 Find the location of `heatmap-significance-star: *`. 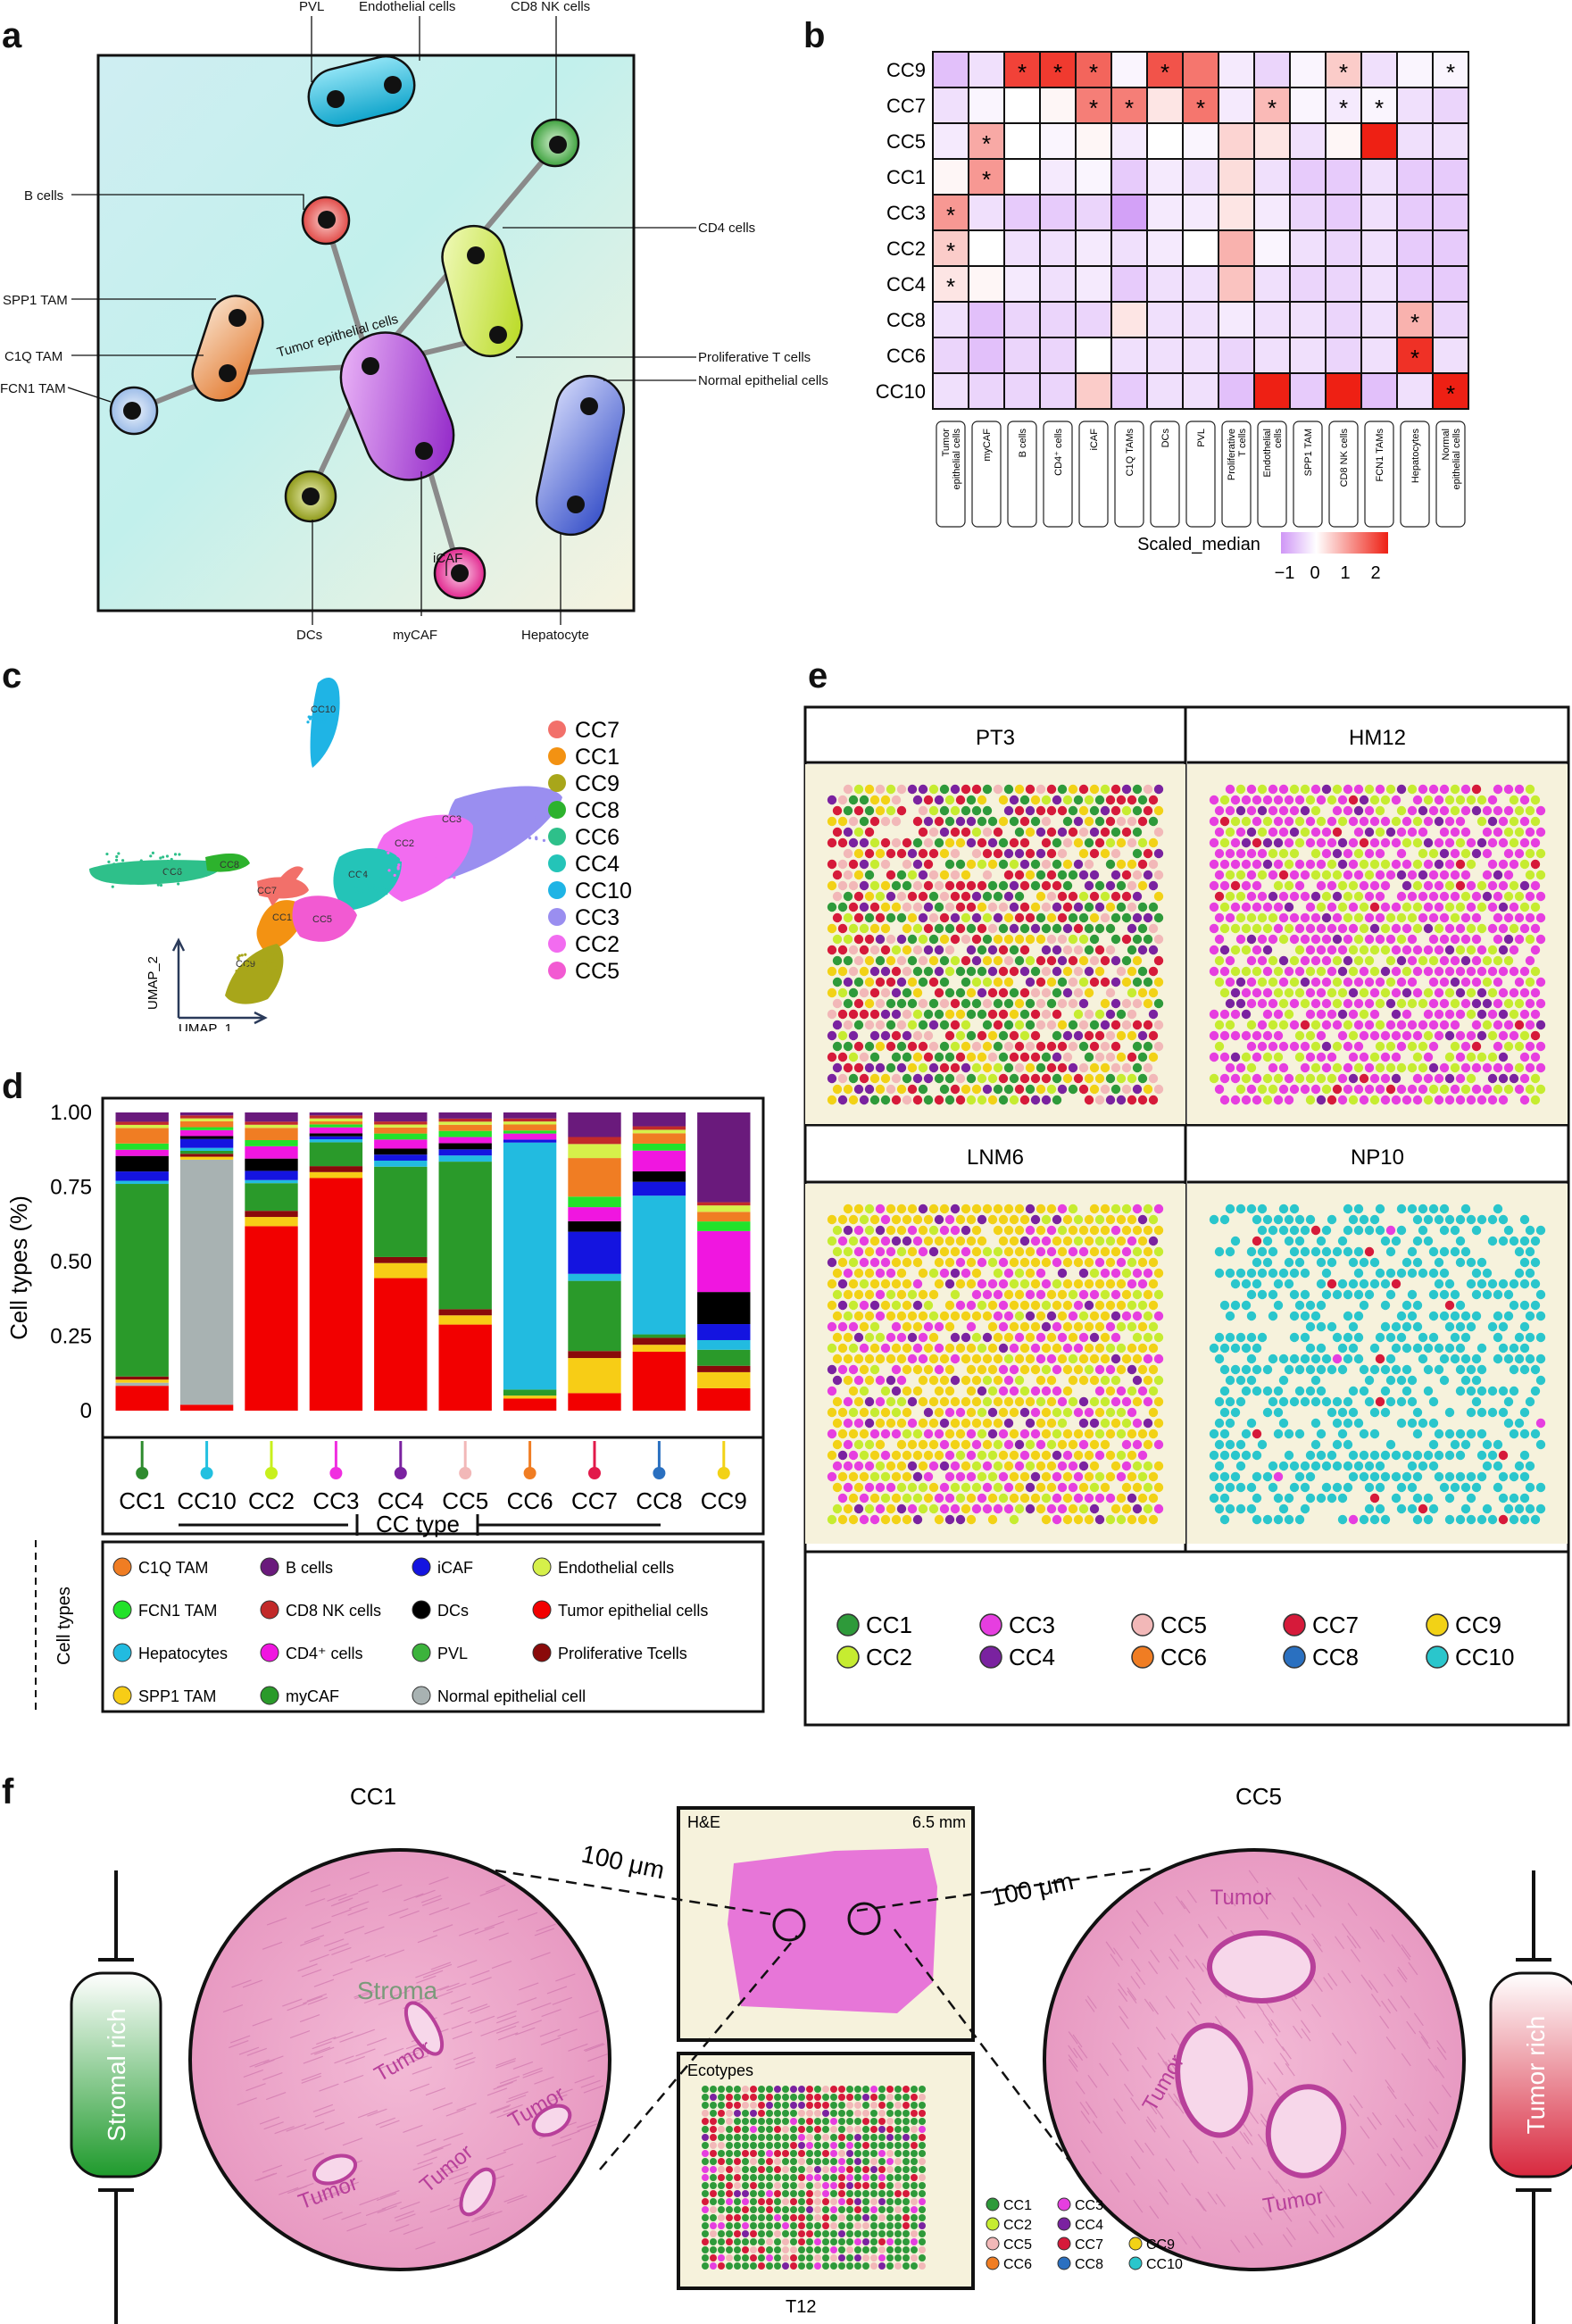

heatmap-significance-star: * is located at coordinates (1343, 72).